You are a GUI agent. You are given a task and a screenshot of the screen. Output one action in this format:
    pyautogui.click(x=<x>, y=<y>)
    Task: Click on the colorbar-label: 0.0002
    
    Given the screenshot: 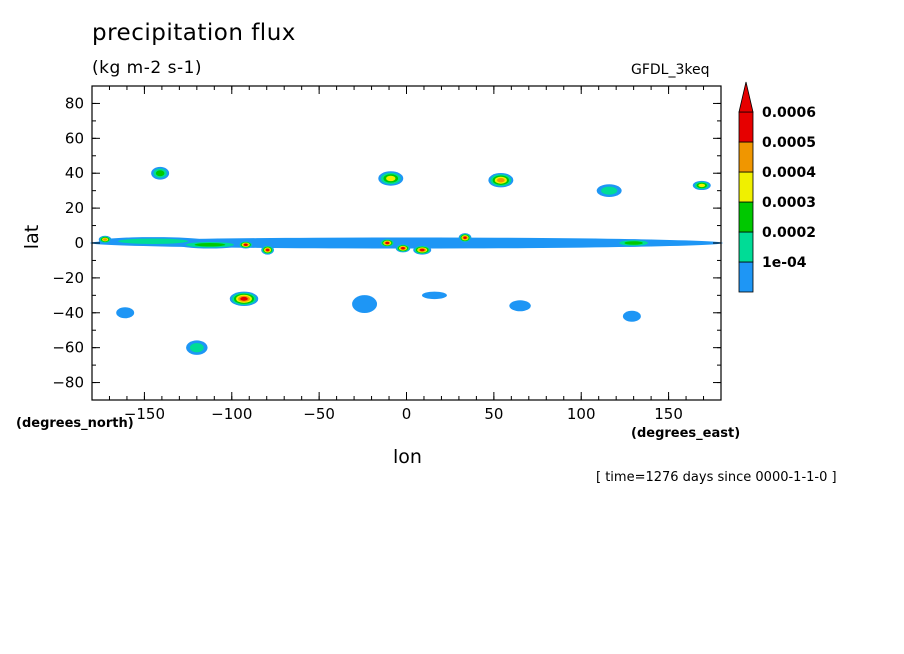 What is the action you would take?
    pyautogui.click(x=789, y=233)
    